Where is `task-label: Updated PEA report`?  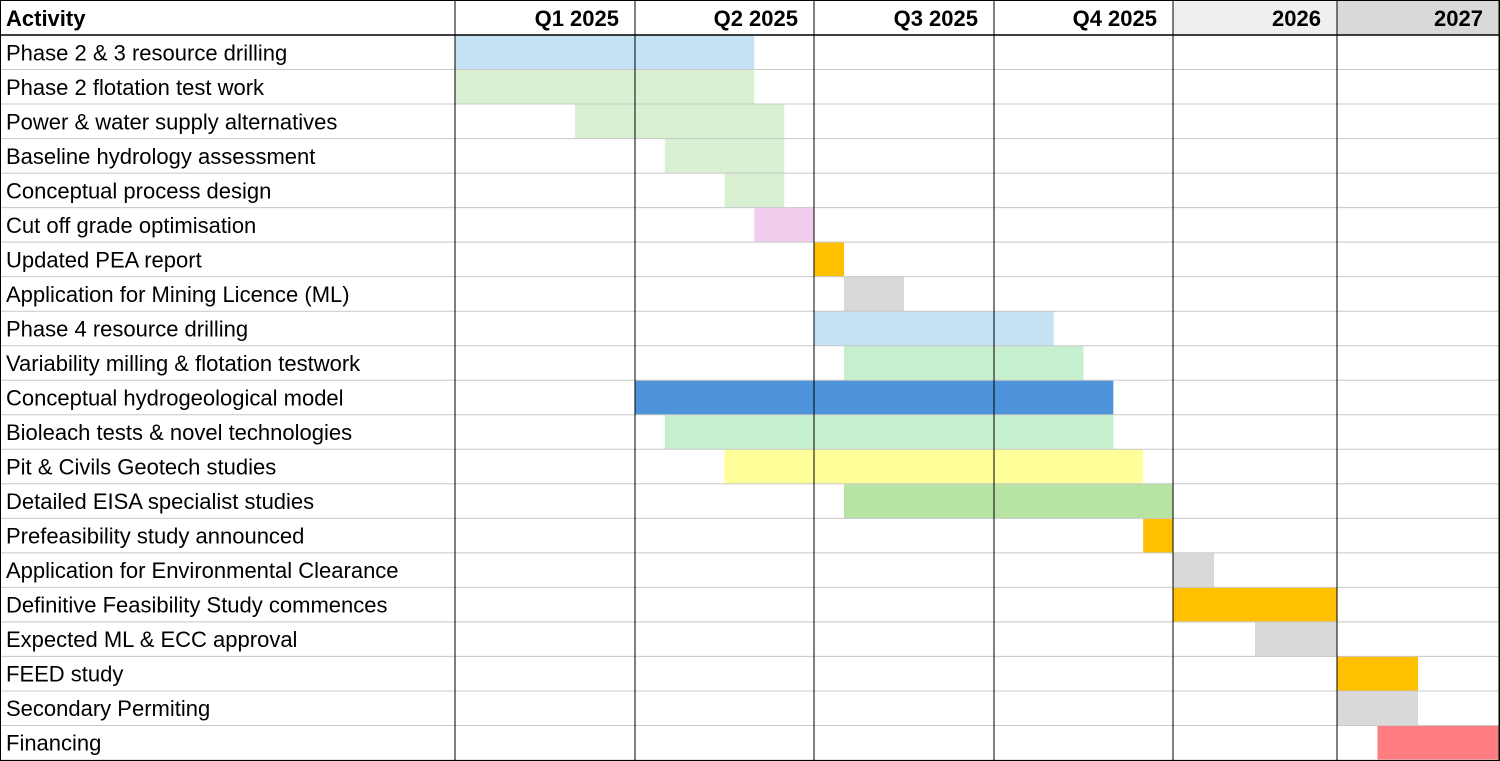 task-label: Updated PEA report is located at coordinates (104, 259).